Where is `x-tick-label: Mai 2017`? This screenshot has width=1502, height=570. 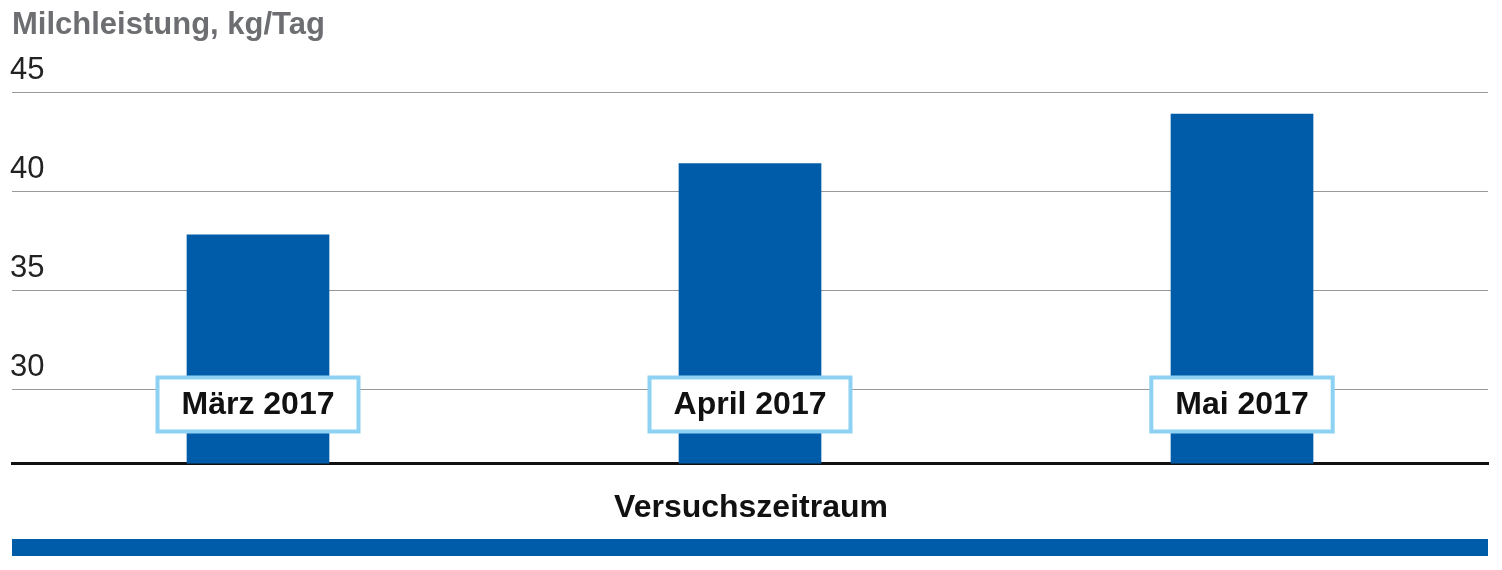 x-tick-label: Mai 2017 is located at coordinates (1242, 403).